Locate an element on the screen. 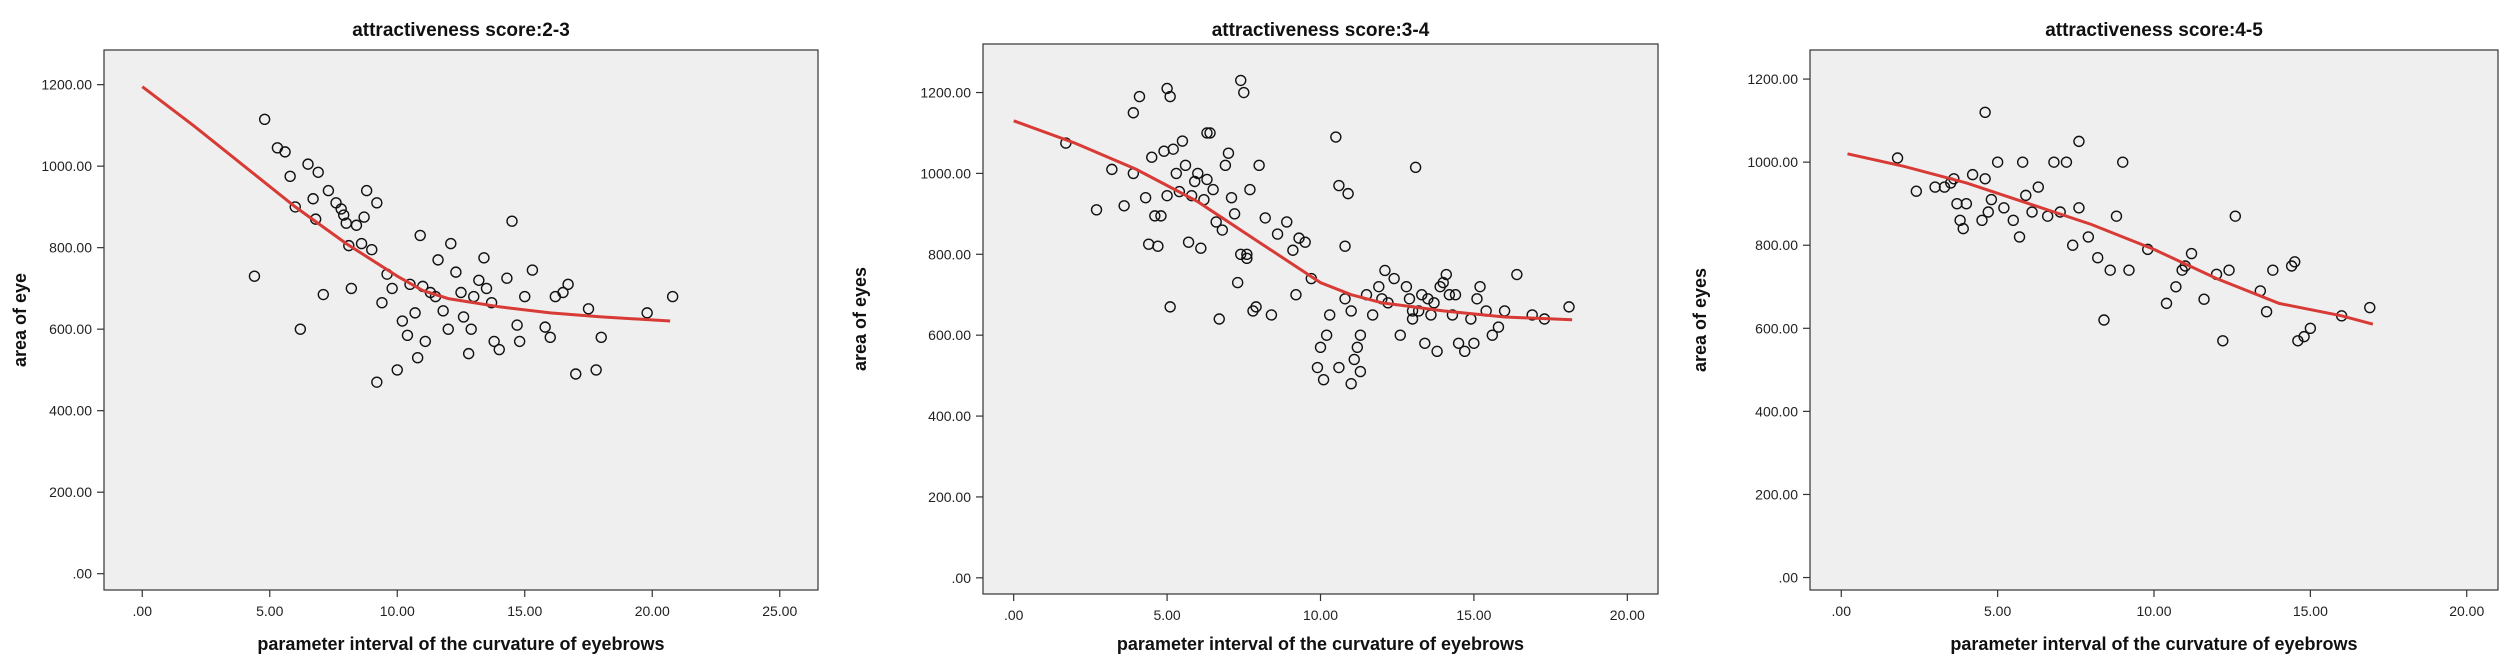 Image resolution: width=2500 pixels, height=659 pixels. chart-title: attractiveness score:4-5 is located at coordinates (2154, 30).